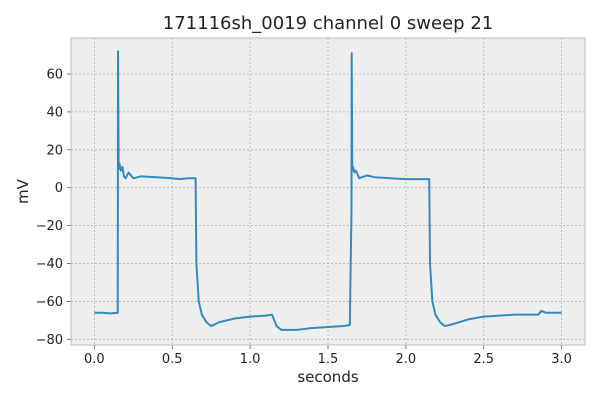  I want to click on x-ticks: 0.0 0.5 1.0 1.5 2.0 2.5 3.0, so click(328, 356).